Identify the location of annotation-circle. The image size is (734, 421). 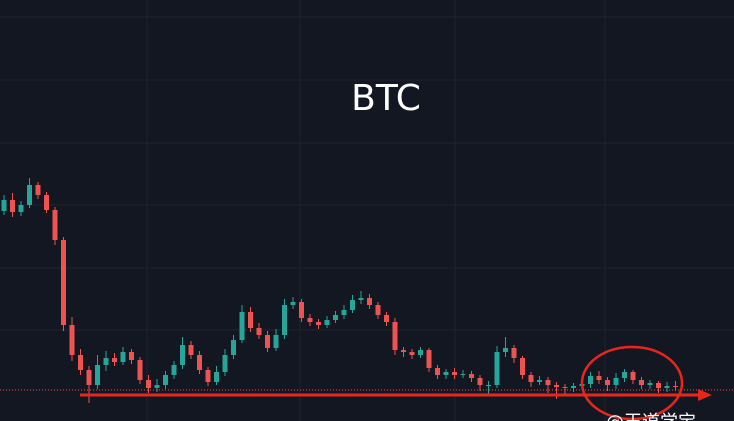
(632, 383).